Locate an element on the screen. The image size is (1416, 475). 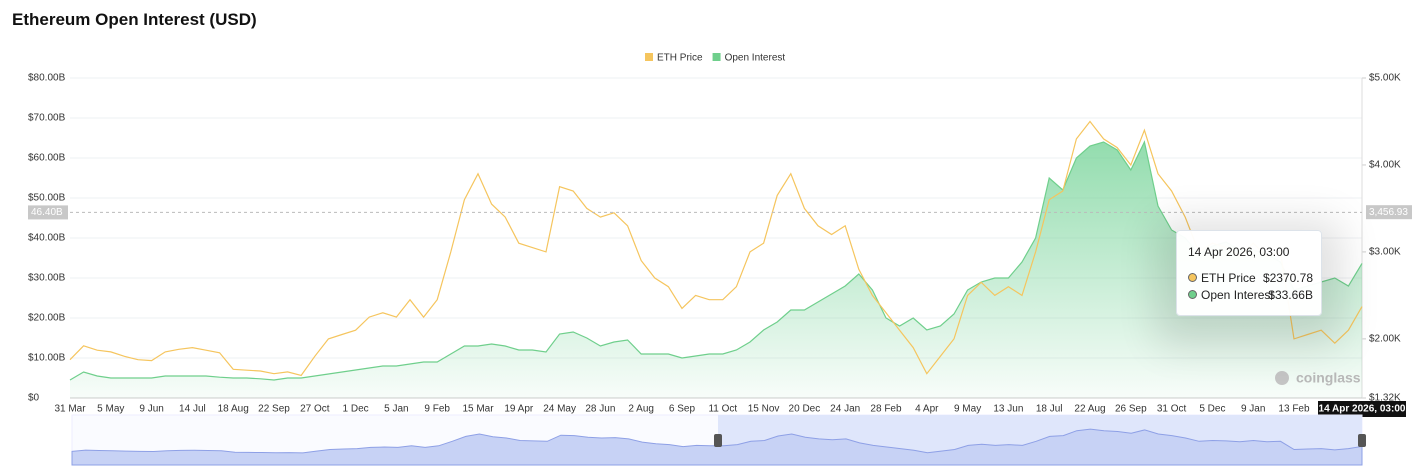
x-tick-label: 2 Aug is located at coordinates (641, 409).